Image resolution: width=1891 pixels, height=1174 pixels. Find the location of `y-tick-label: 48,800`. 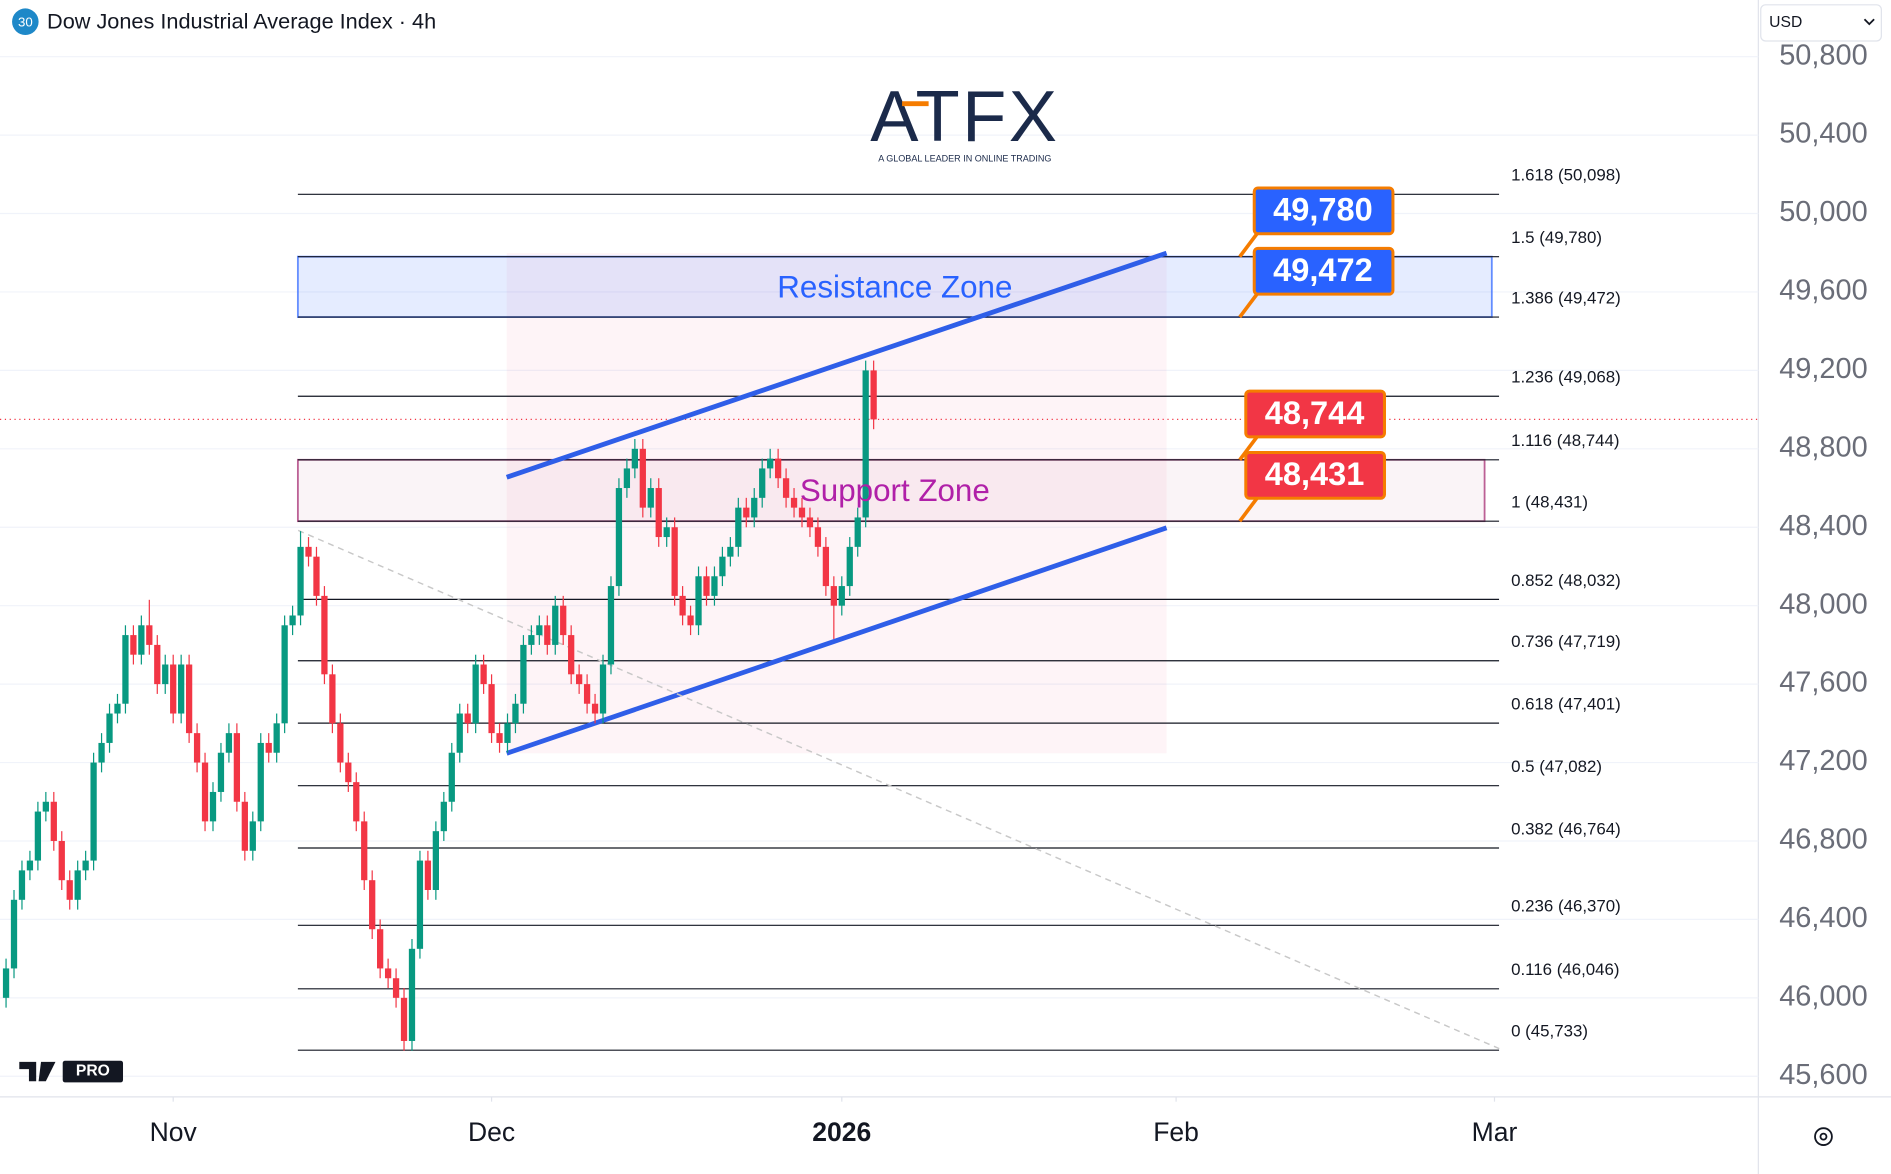

y-tick-label: 48,800 is located at coordinates (1823, 447).